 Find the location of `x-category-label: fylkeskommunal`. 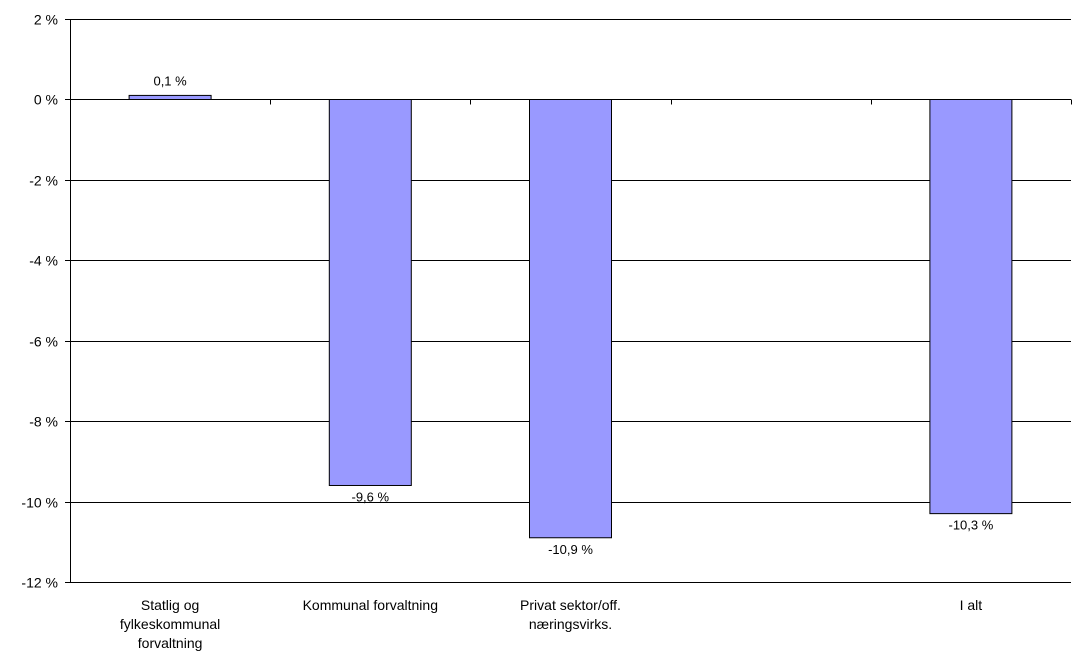

x-category-label: fylkeskommunal is located at coordinates (170, 624).